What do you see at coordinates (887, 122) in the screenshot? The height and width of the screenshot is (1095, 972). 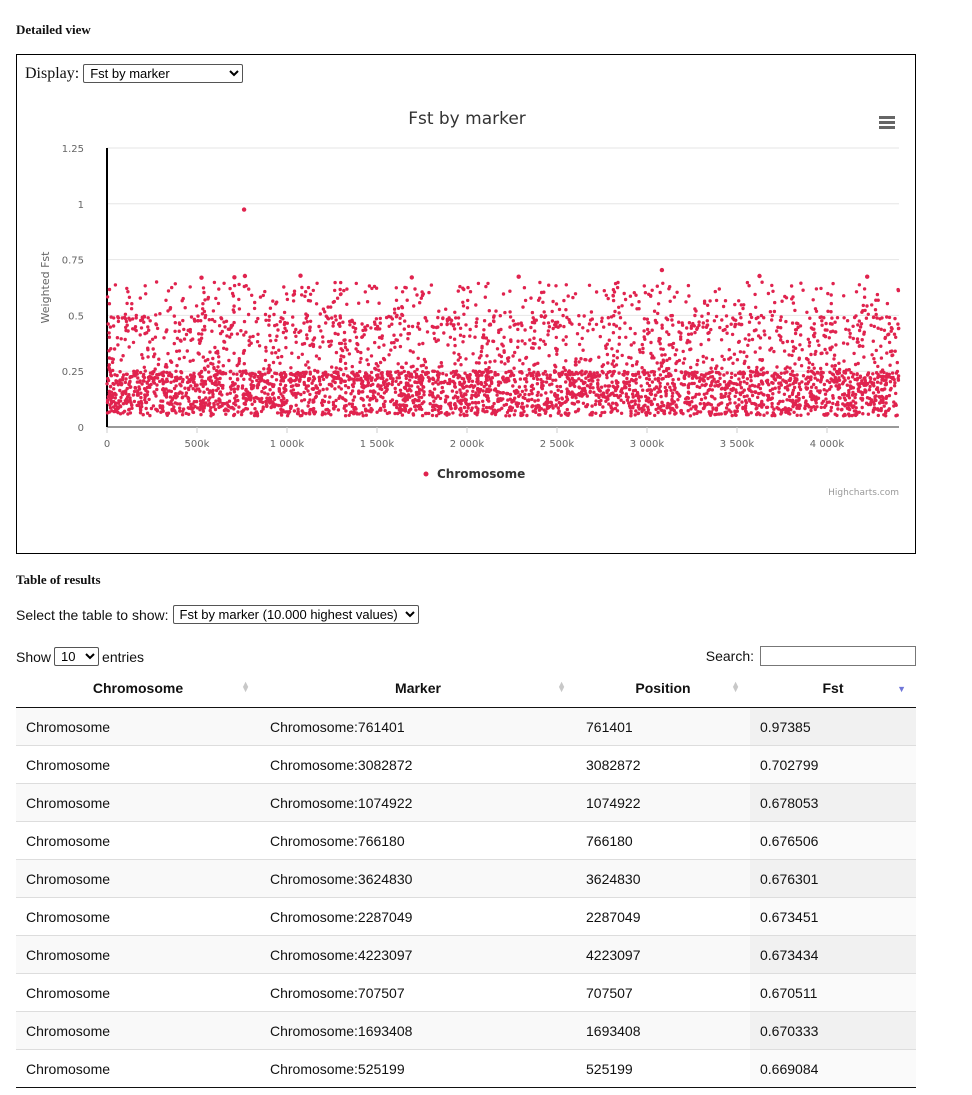 I see `chart-menu-icon` at bounding box center [887, 122].